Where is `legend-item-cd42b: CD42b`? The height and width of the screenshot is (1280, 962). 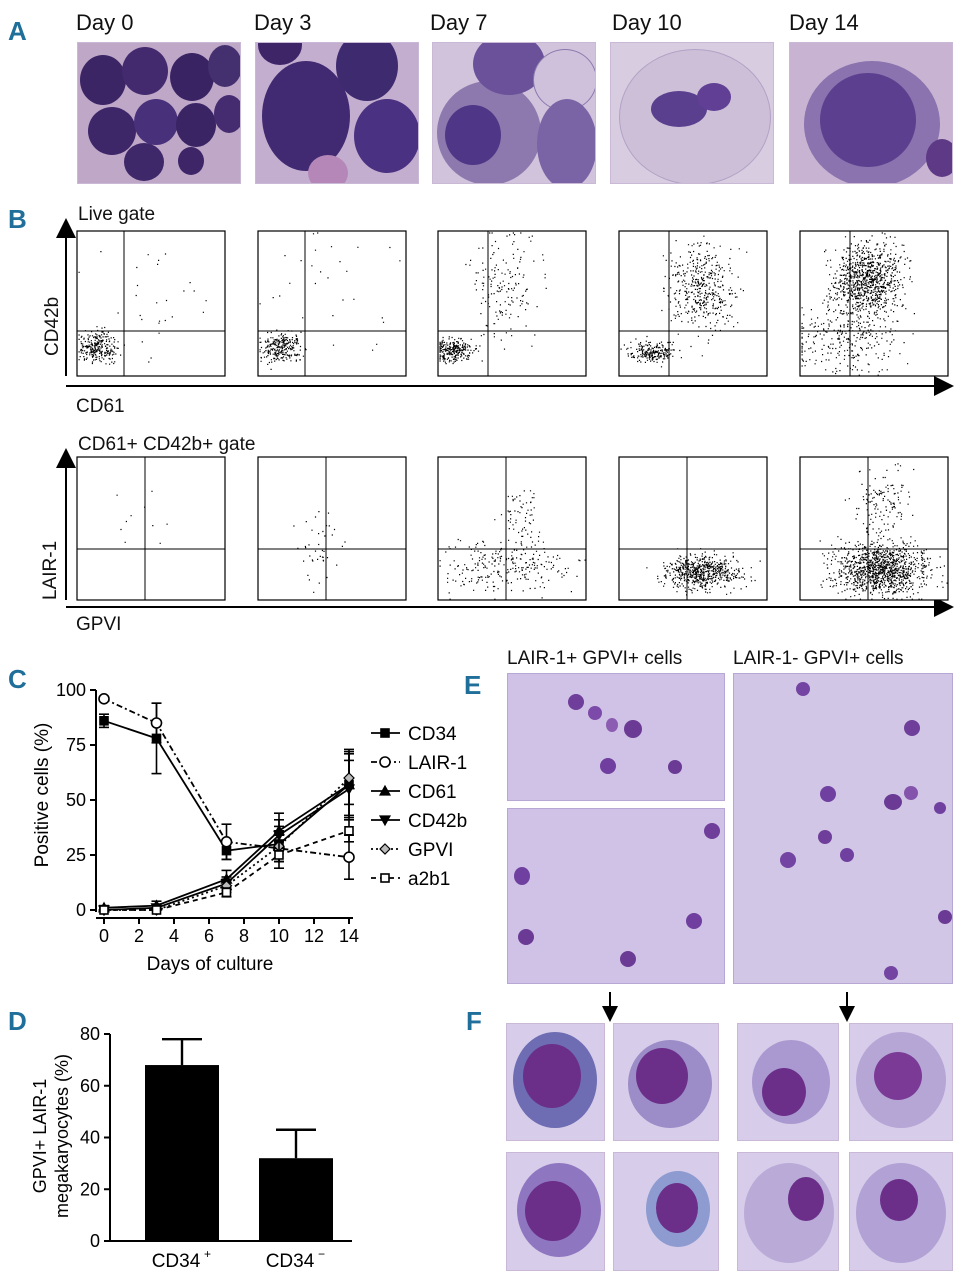
legend-item-cd42b: CD42b is located at coordinates (419, 821).